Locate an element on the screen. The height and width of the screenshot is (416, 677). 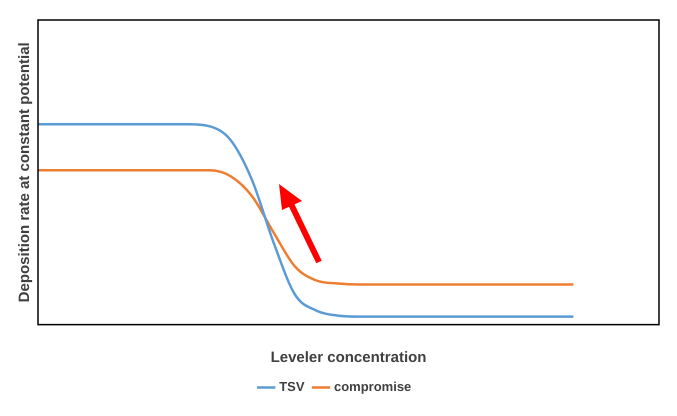
y-axis-title: Deposition rate at constant potential is located at coordinates (25, 172).